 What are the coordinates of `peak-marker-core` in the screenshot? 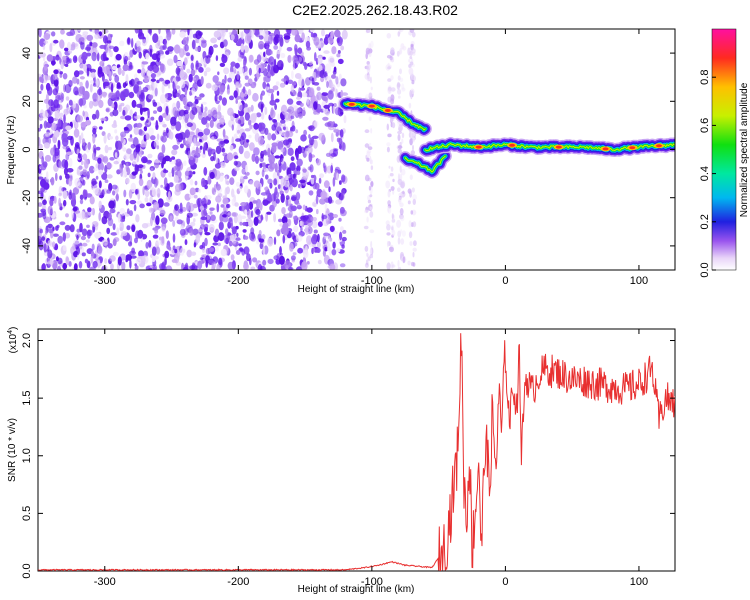 It's located at (558, 147).